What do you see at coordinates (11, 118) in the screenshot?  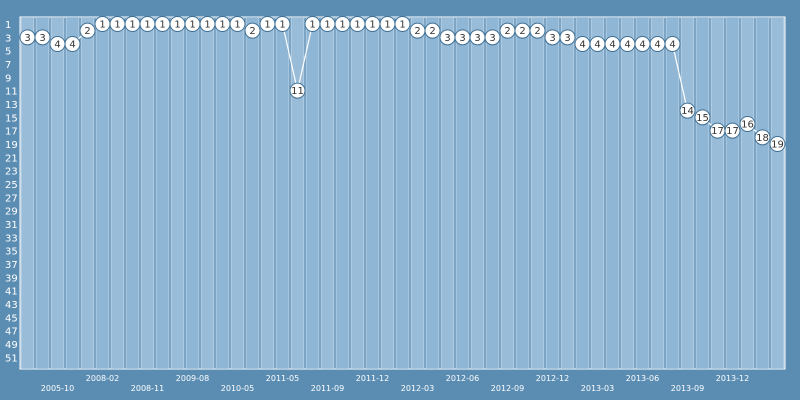 I see `y-tick-label: 15` at bounding box center [11, 118].